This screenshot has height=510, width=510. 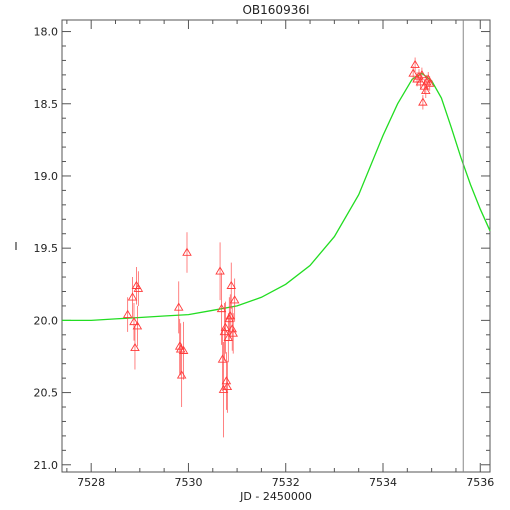 What do you see at coordinates (46, 176) in the screenshot?
I see `y-tick-label: 19.0` at bounding box center [46, 176].